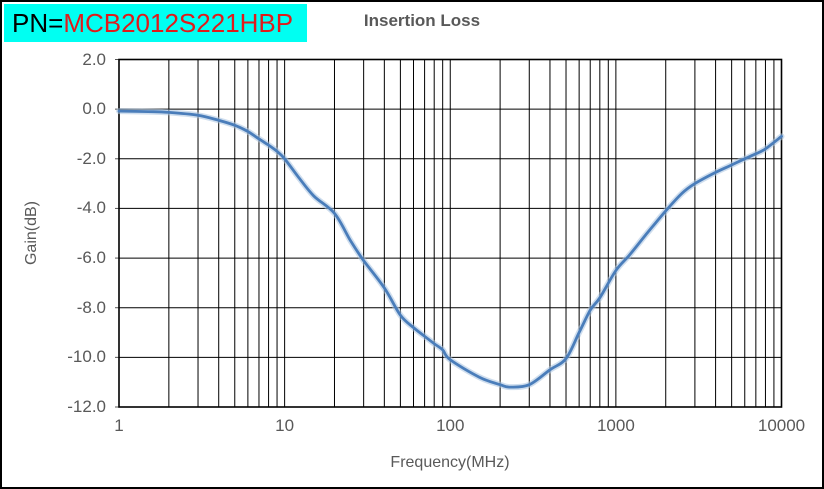  What do you see at coordinates (31, 233) in the screenshot?
I see `y-axis-title: Gain(dB)` at bounding box center [31, 233].